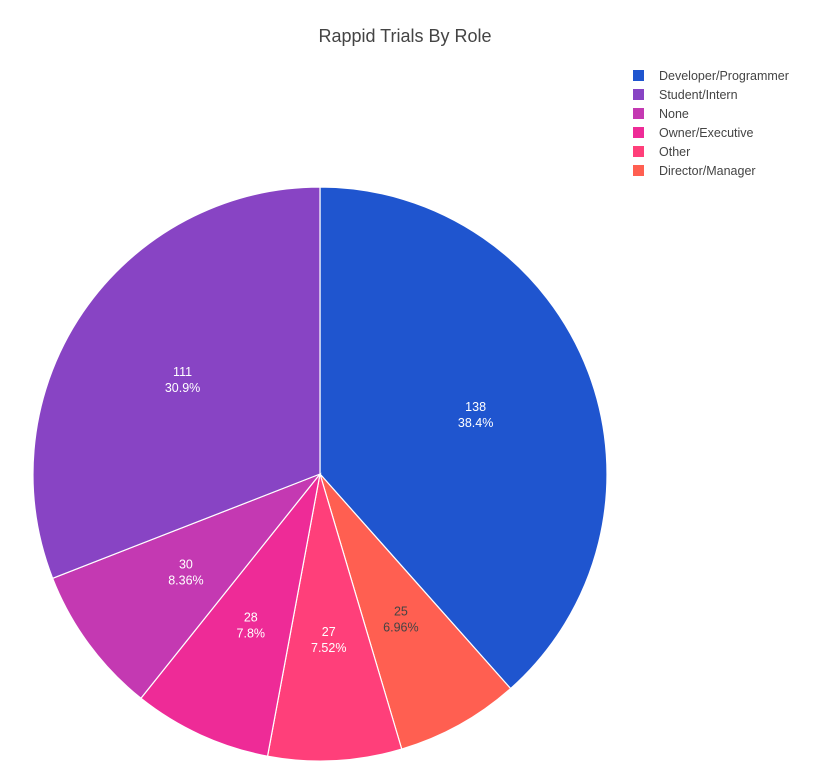  Describe the element at coordinates (404, 36) in the screenshot. I see `chart-title: Rappid Trials By Role` at that location.